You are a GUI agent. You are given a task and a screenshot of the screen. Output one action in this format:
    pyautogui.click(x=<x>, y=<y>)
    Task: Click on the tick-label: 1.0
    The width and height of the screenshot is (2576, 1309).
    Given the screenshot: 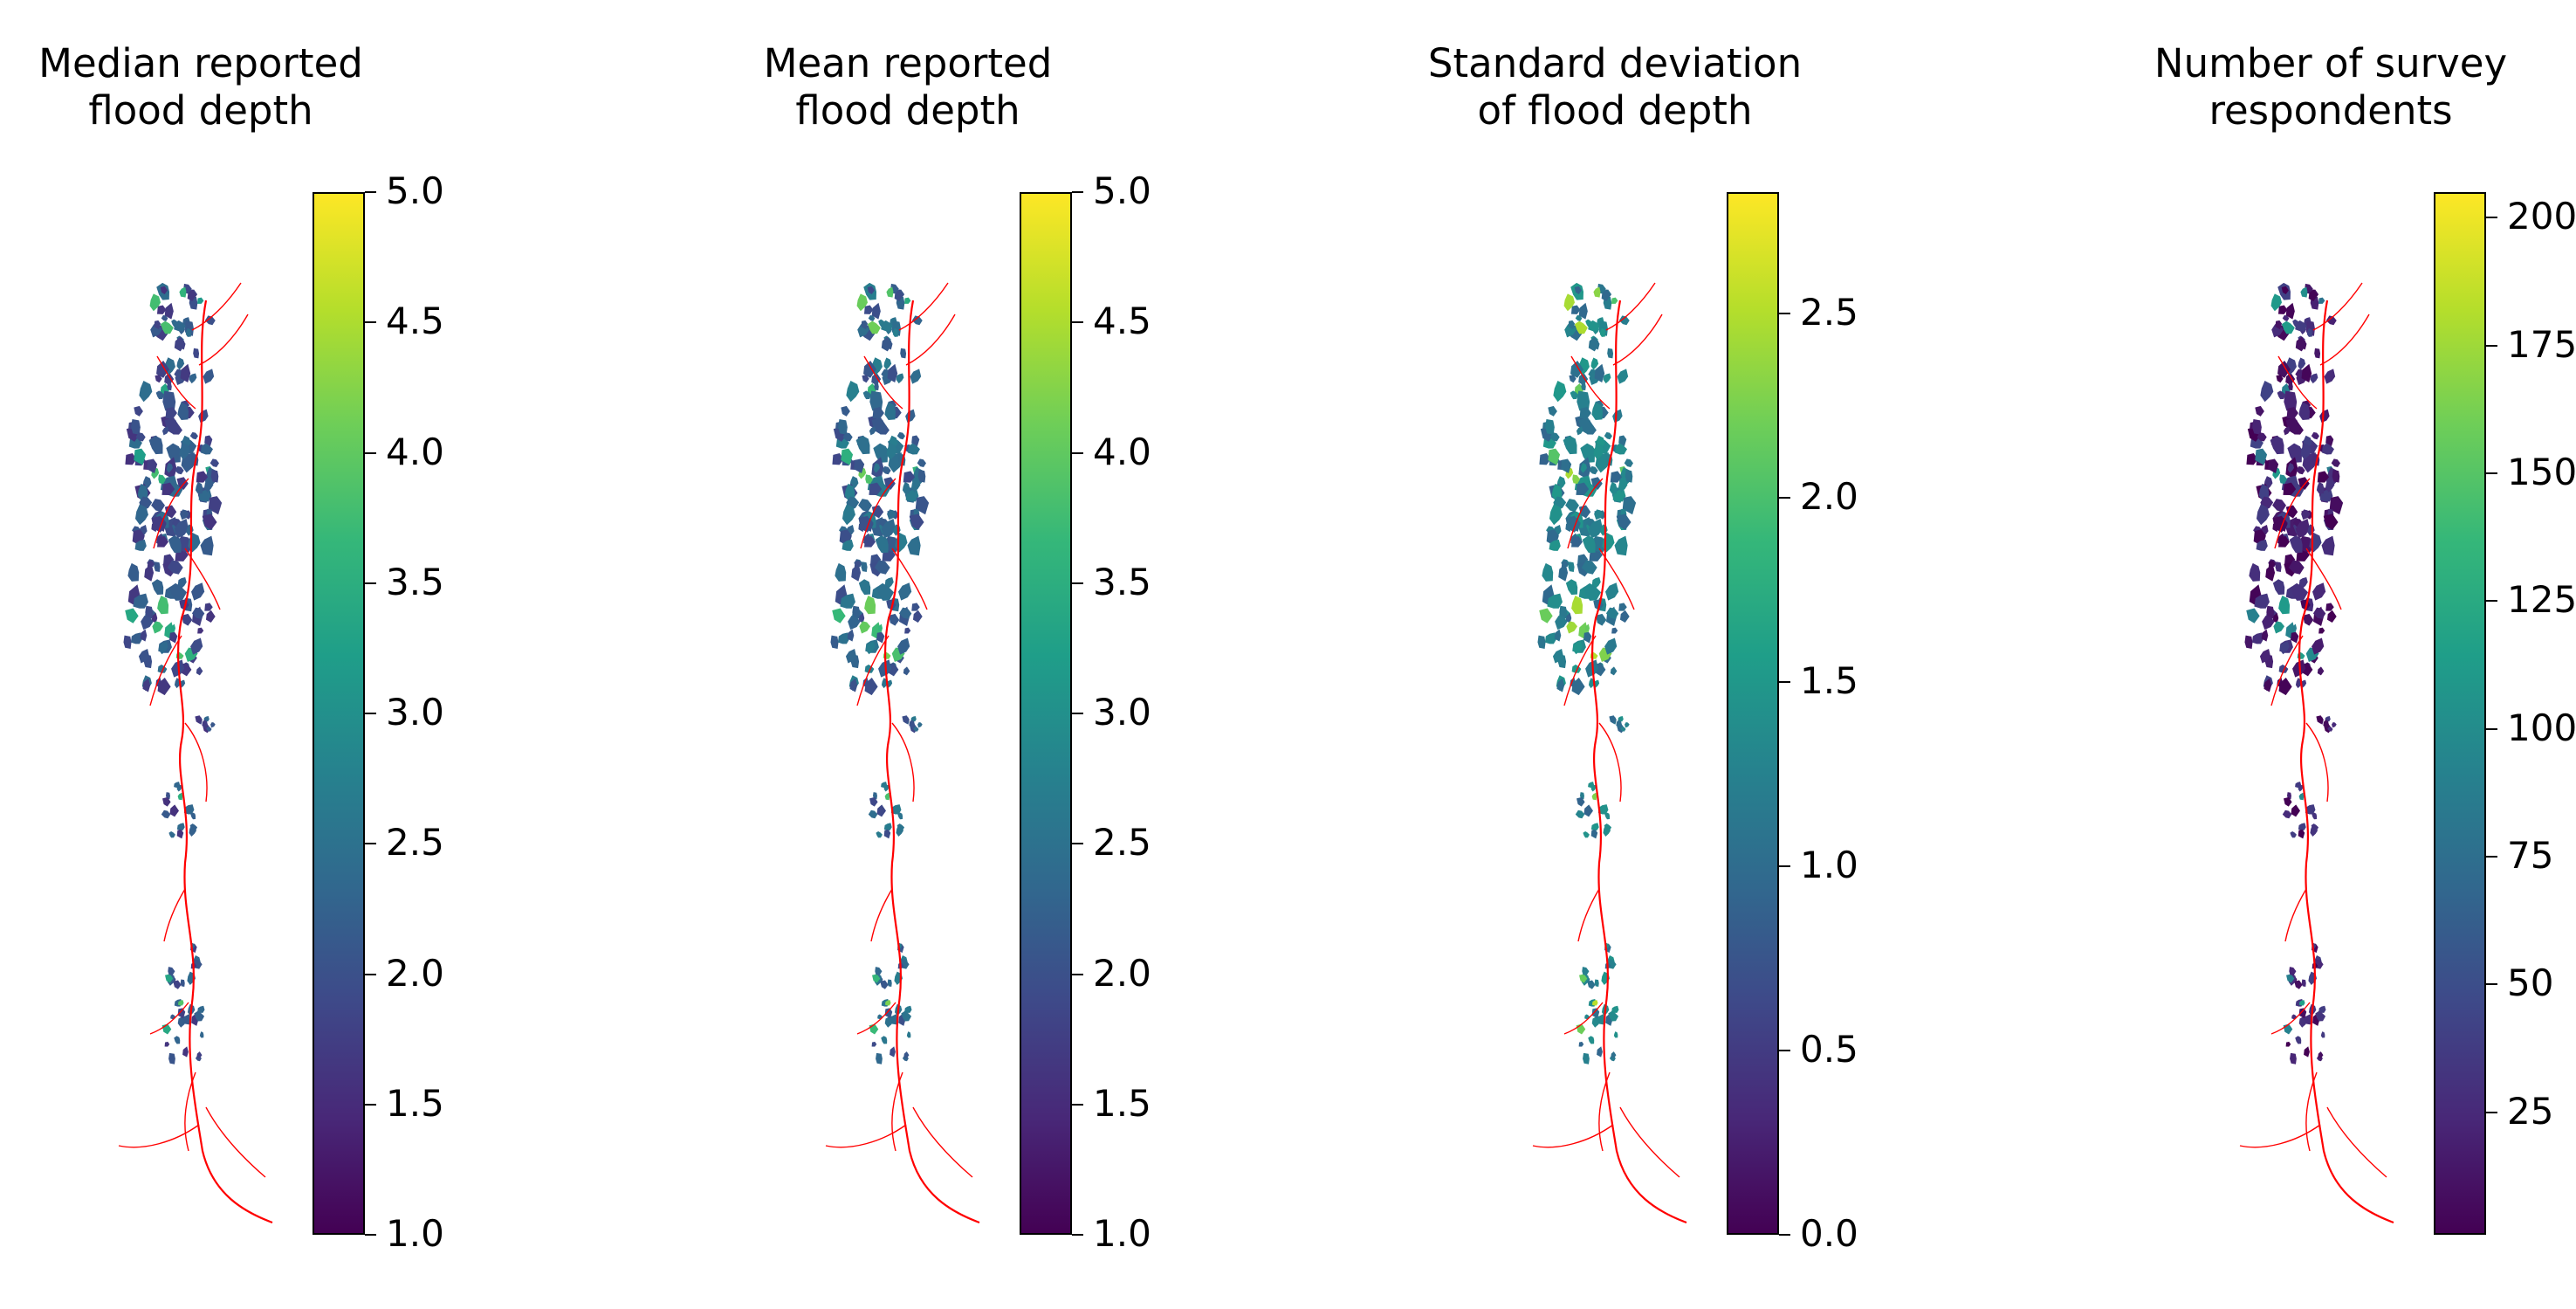 What is the action you would take?
    pyautogui.click(x=415, y=1233)
    